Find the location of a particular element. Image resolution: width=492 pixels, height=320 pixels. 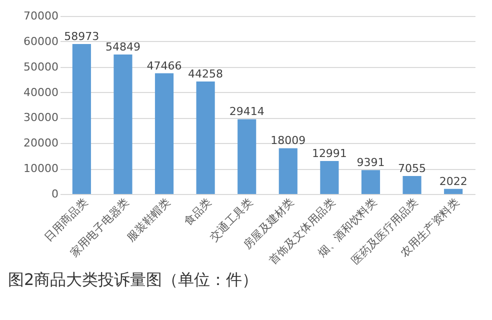

data-label: 47466 is located at coordinates (164, 65).